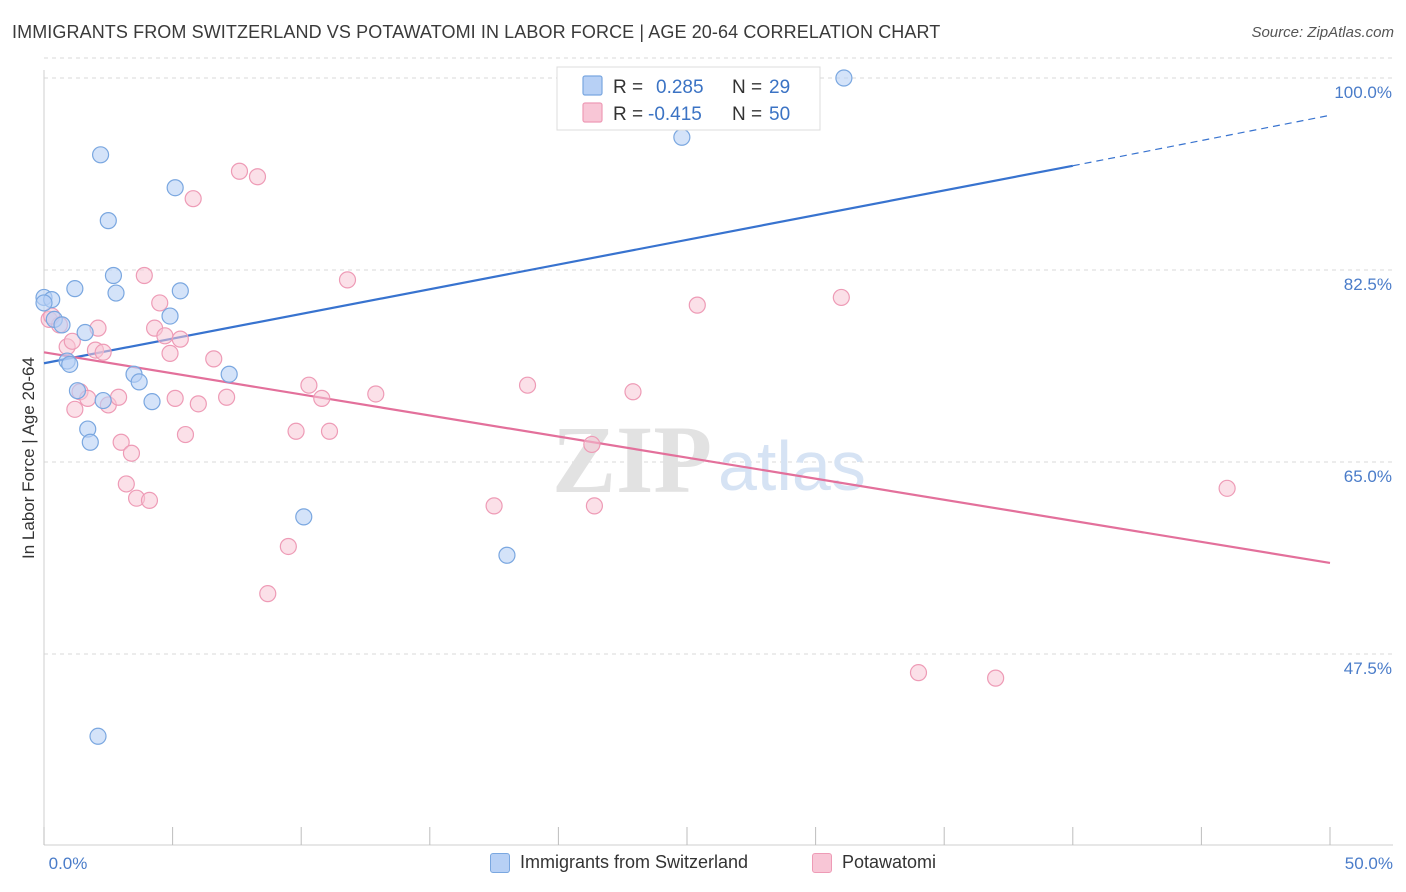  I want to click on chart-source: Source: ZipAtlas.com, so click(1322, 32).